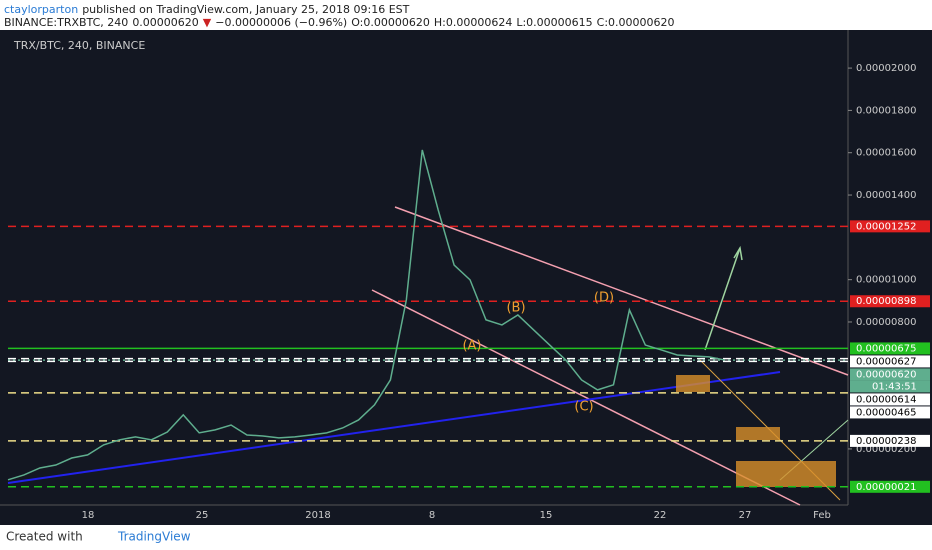 Image resolution: width=932 pixels, height=550 pixels. I want to click on footer-brand: TradingView, so click(154, 537).